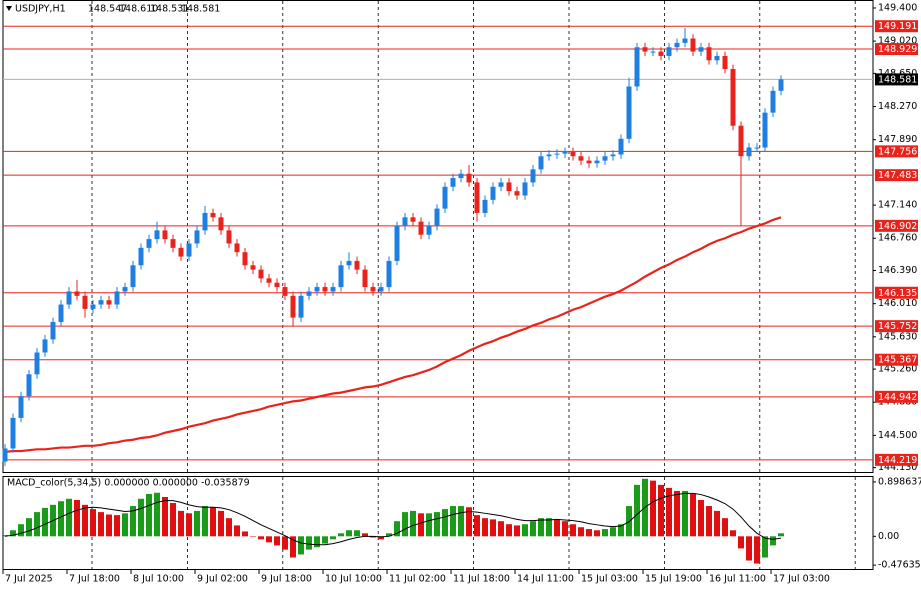 This screenshot has width=921, height=590. I want to click on y-tick-label: 147.890, so click(897, 139).